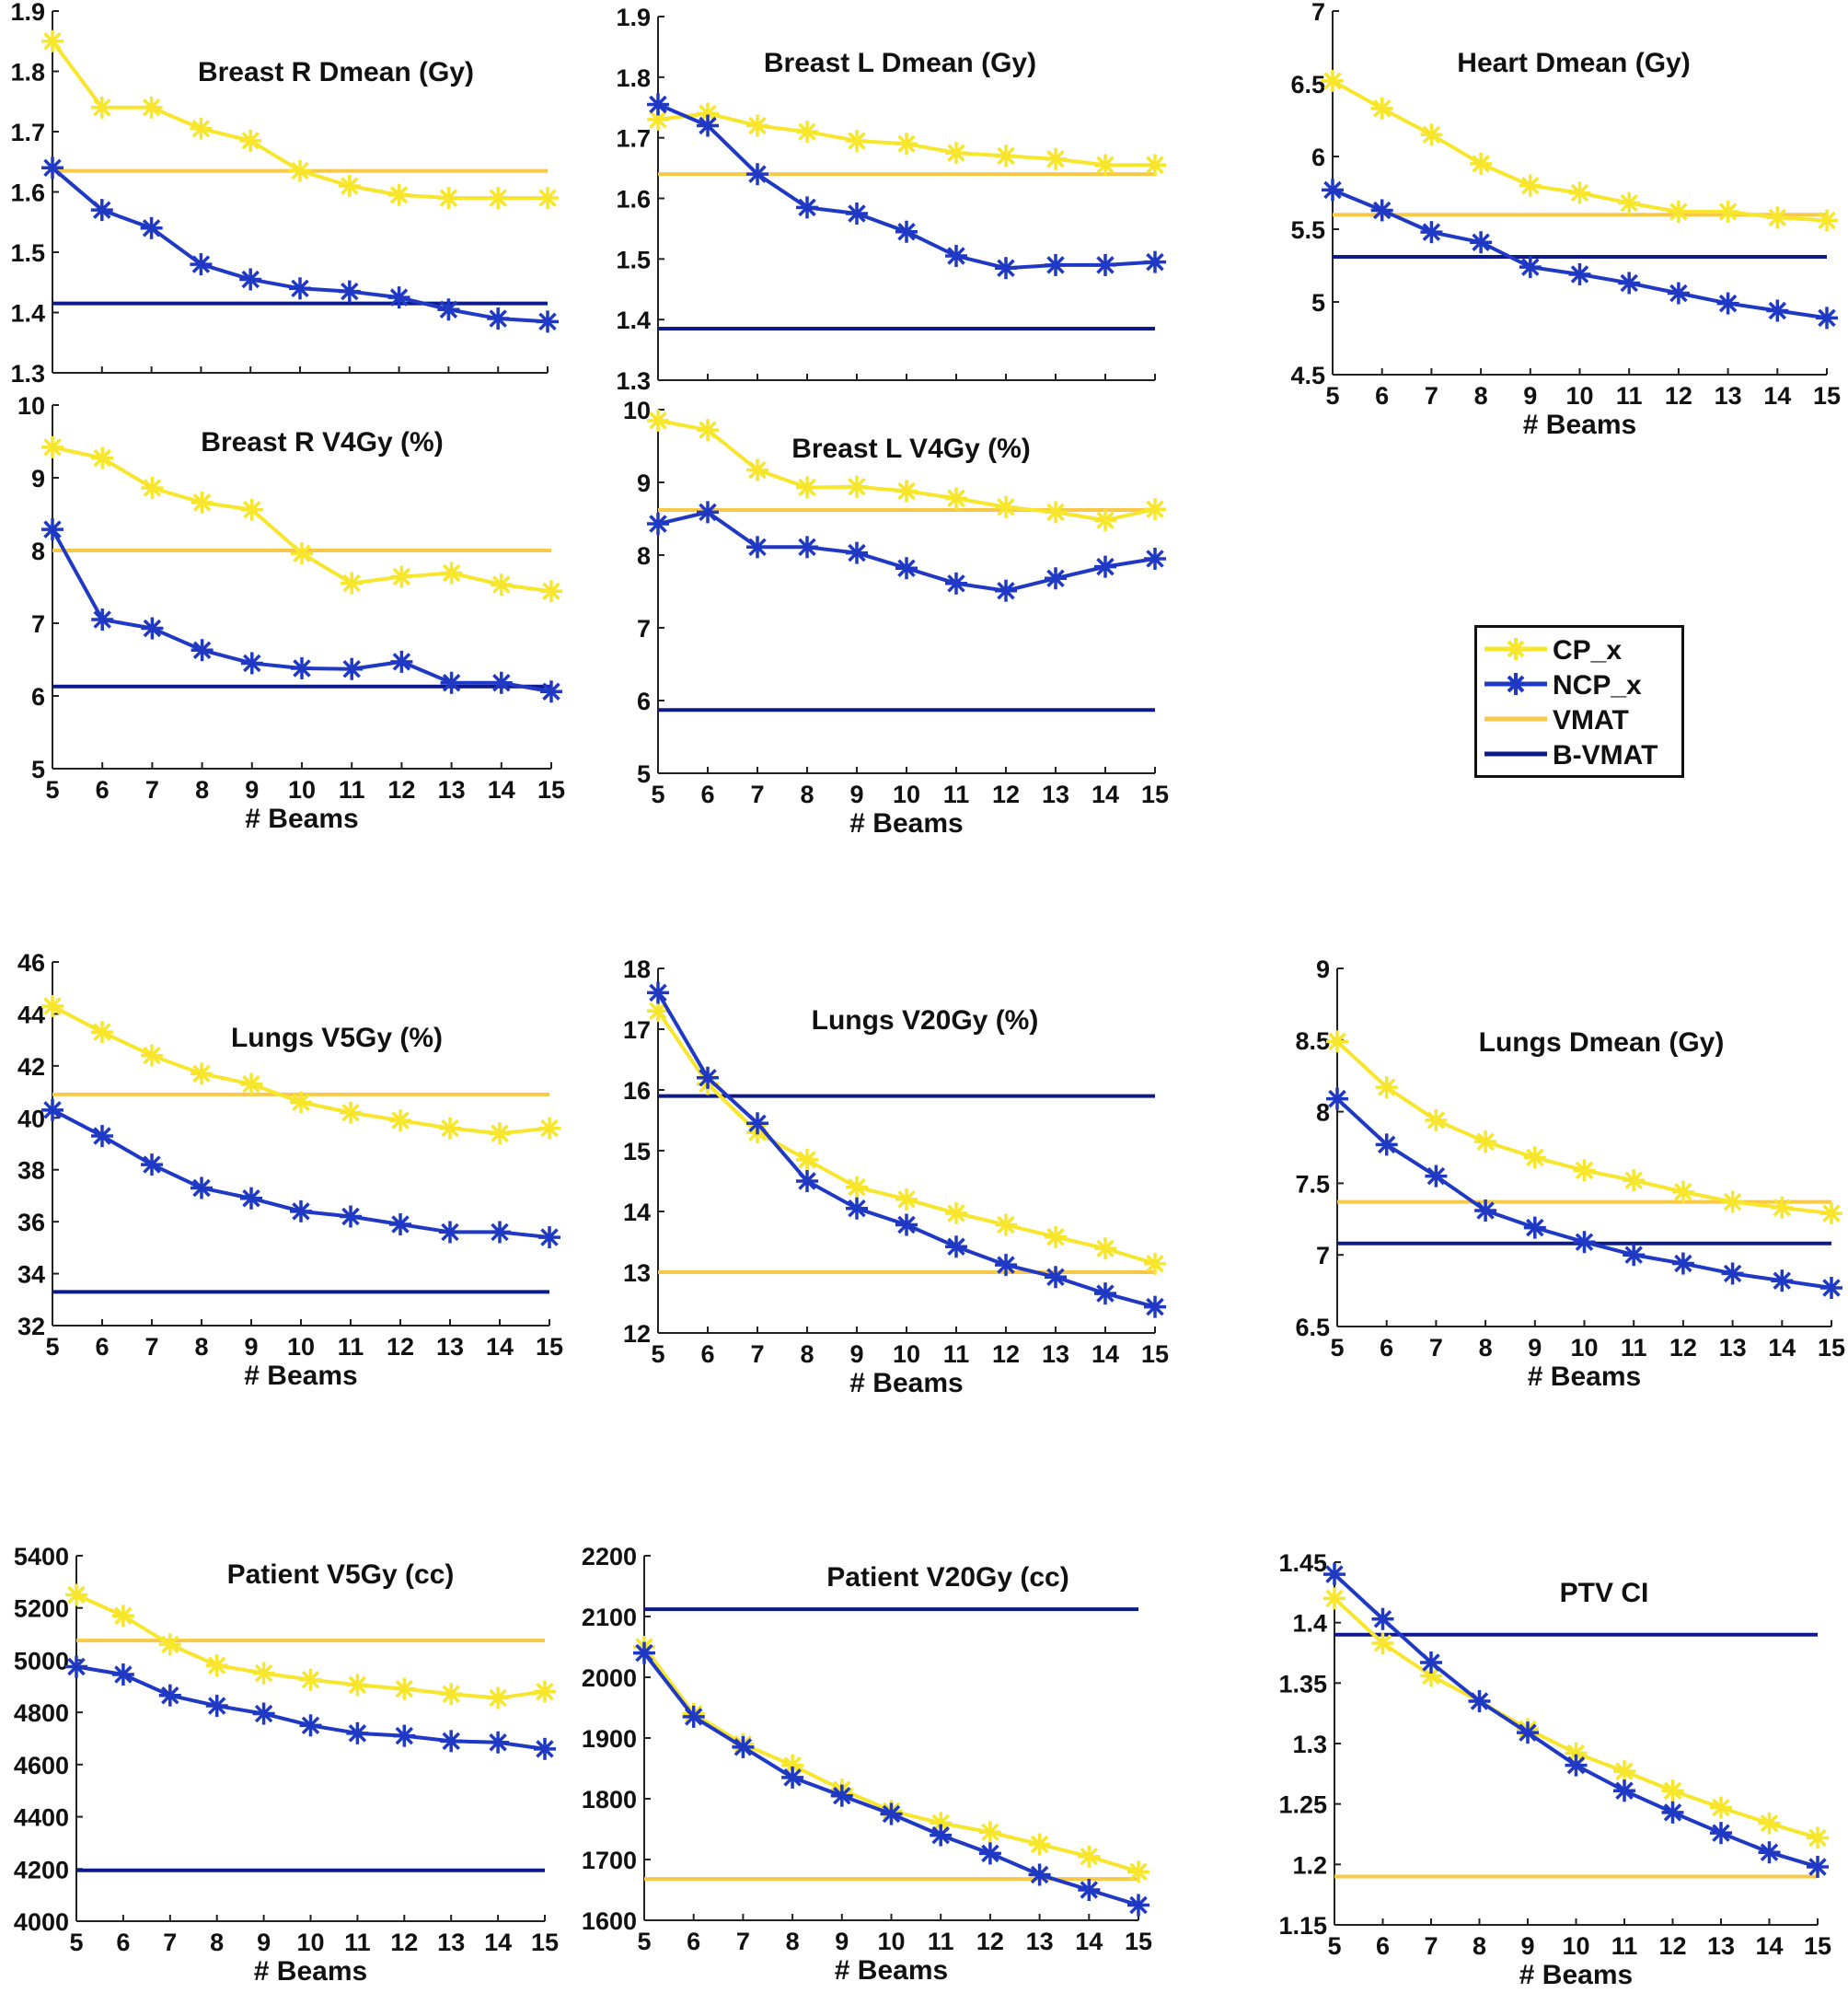  I want to click on legend-item-cp: CP_x, so click(1579, 649).